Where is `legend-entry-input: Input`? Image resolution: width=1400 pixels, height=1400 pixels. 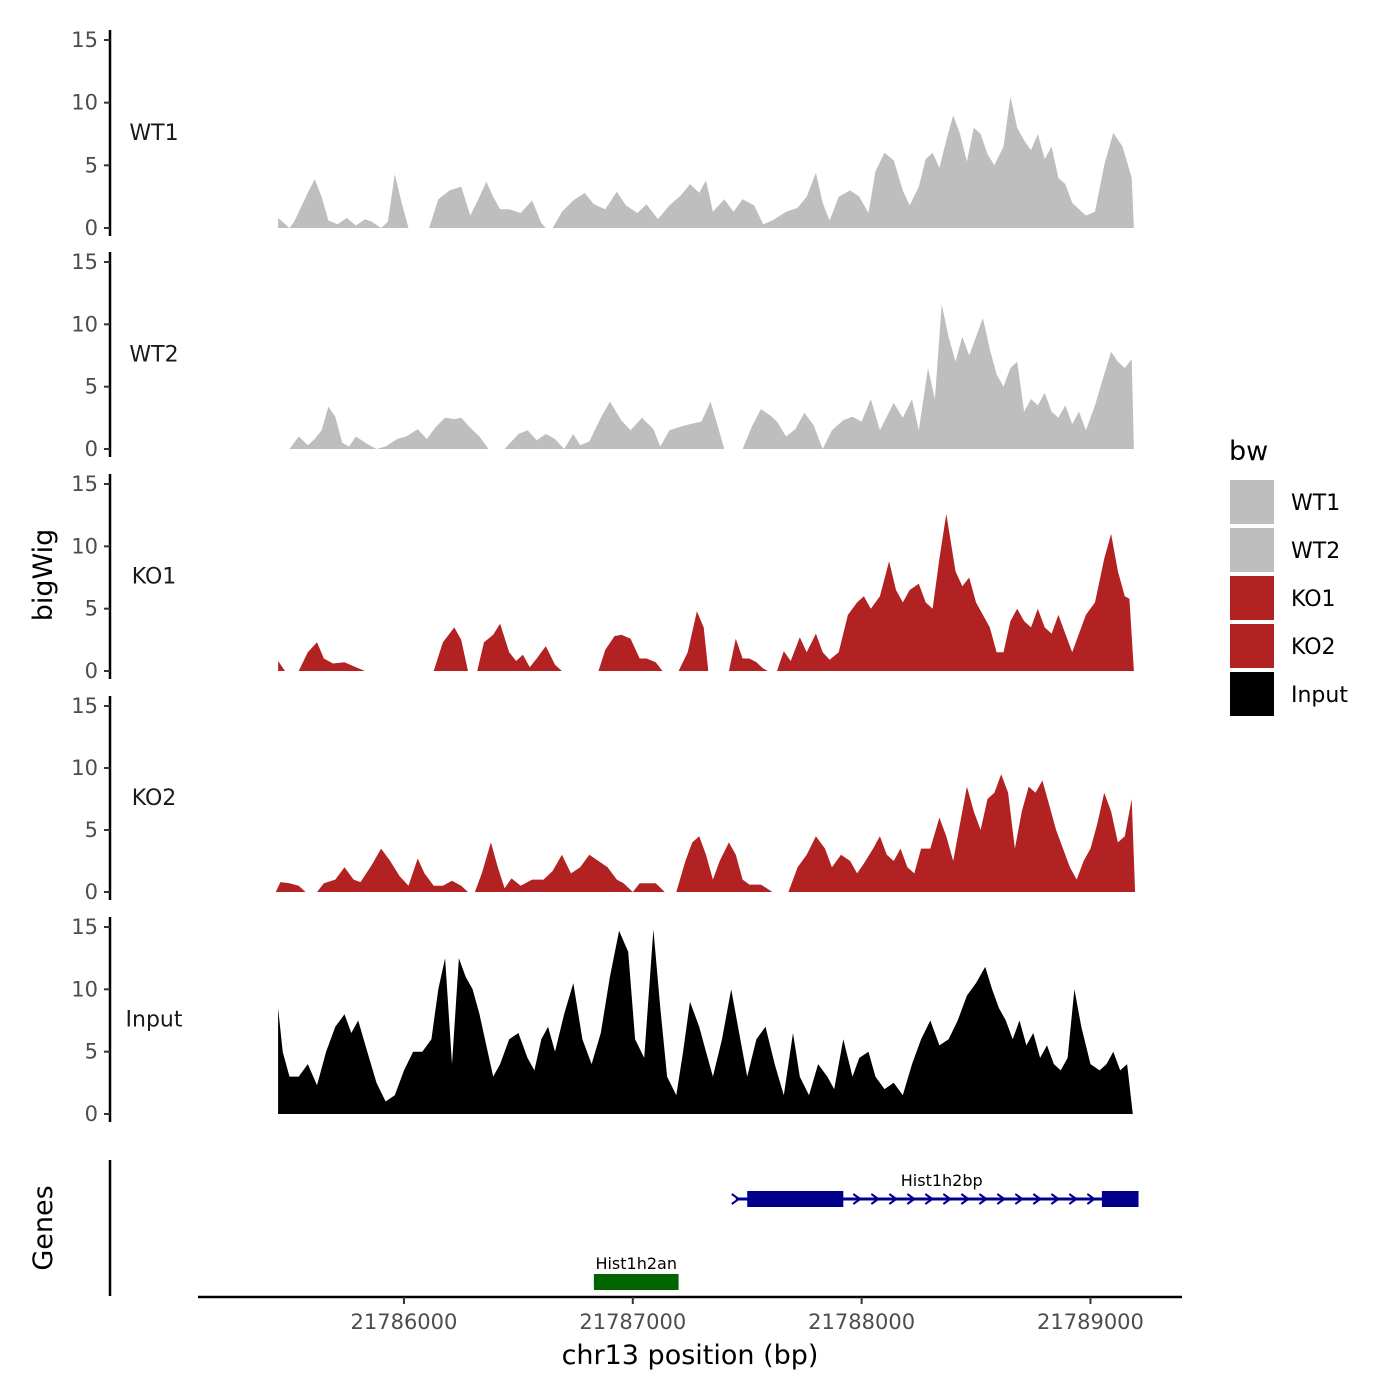
legend-entry-input: Input is located at coordinates (1289, 694).